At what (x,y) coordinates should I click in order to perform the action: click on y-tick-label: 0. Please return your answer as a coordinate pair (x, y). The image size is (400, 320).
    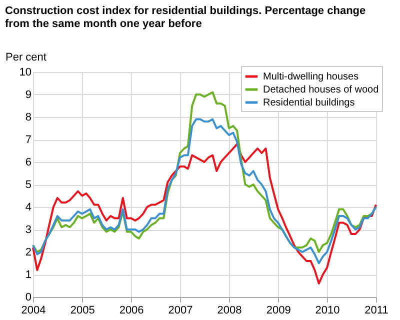
    Looking at the image, I should click on (28, 298).